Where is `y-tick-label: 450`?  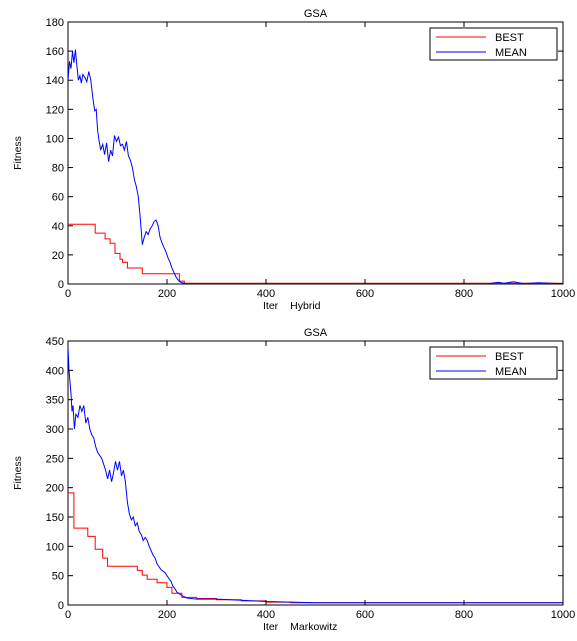
y-tick-label: 450 is located at coordinates (55, 342).